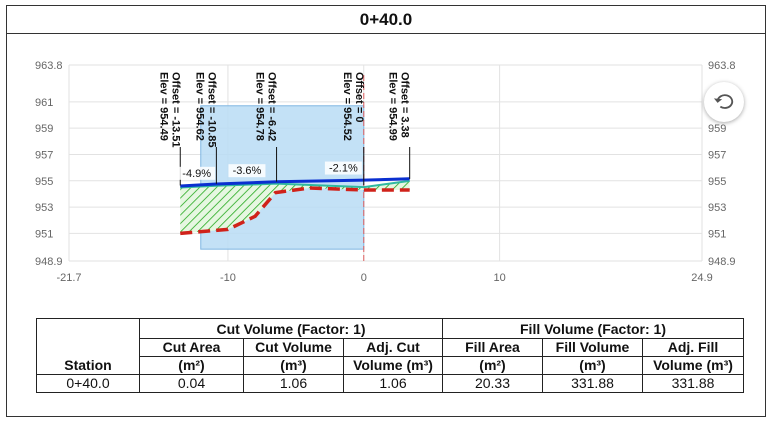 The image size is (778, 430). Describe the element at coordinates (211, 110) in the screenshot. I see `offset-text: Offset = -10.85` at that location.